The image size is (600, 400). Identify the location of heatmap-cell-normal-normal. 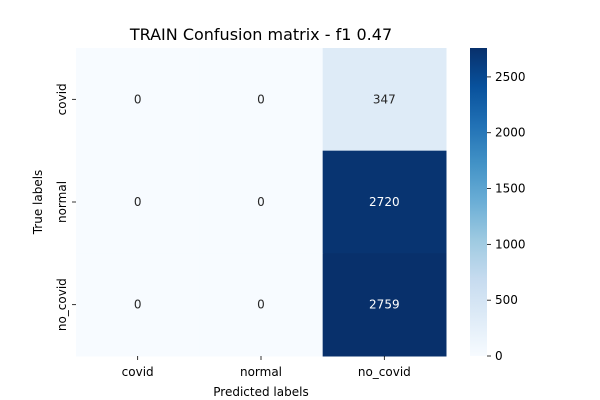
(261, 202).